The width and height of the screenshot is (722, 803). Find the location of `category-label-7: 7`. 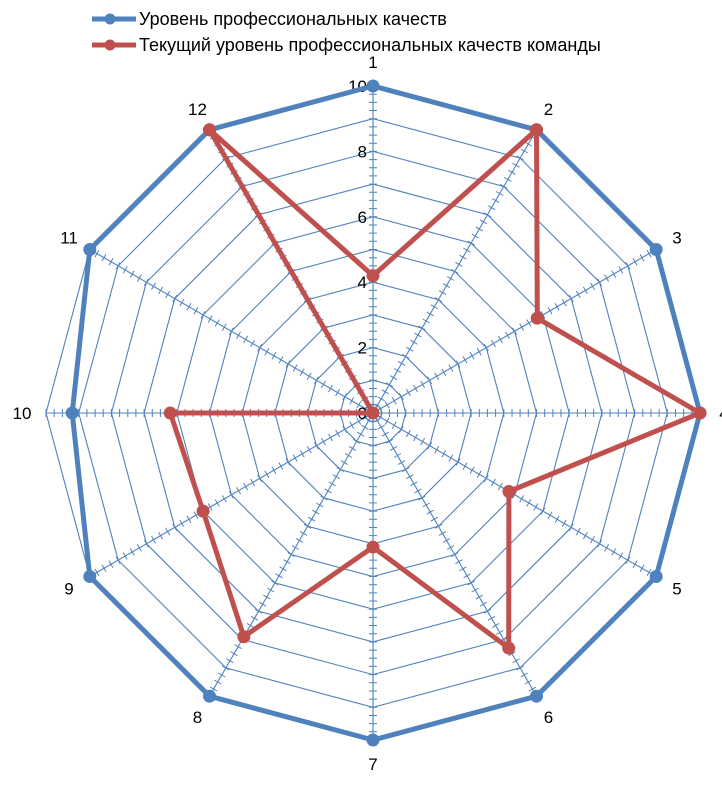

category-label-7: 7 is located at coordinates (372, 764).